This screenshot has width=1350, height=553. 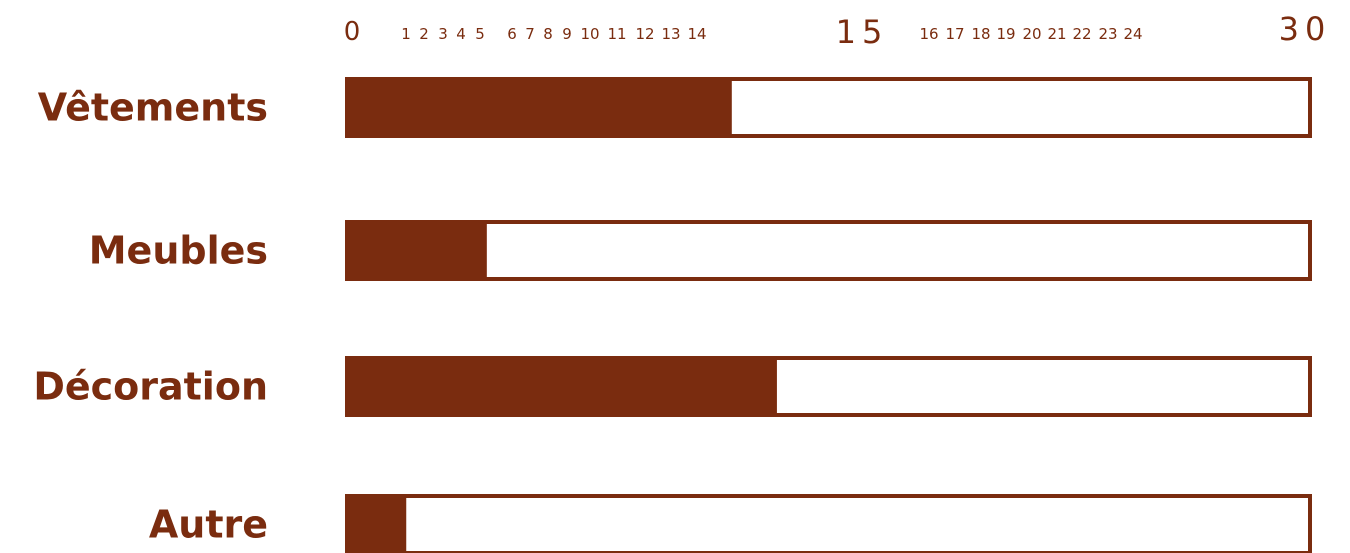 What do you see at coordinates (150, 387) in the screenshot?
I see `category-label: Décoration` at bounding box center [150, 387].